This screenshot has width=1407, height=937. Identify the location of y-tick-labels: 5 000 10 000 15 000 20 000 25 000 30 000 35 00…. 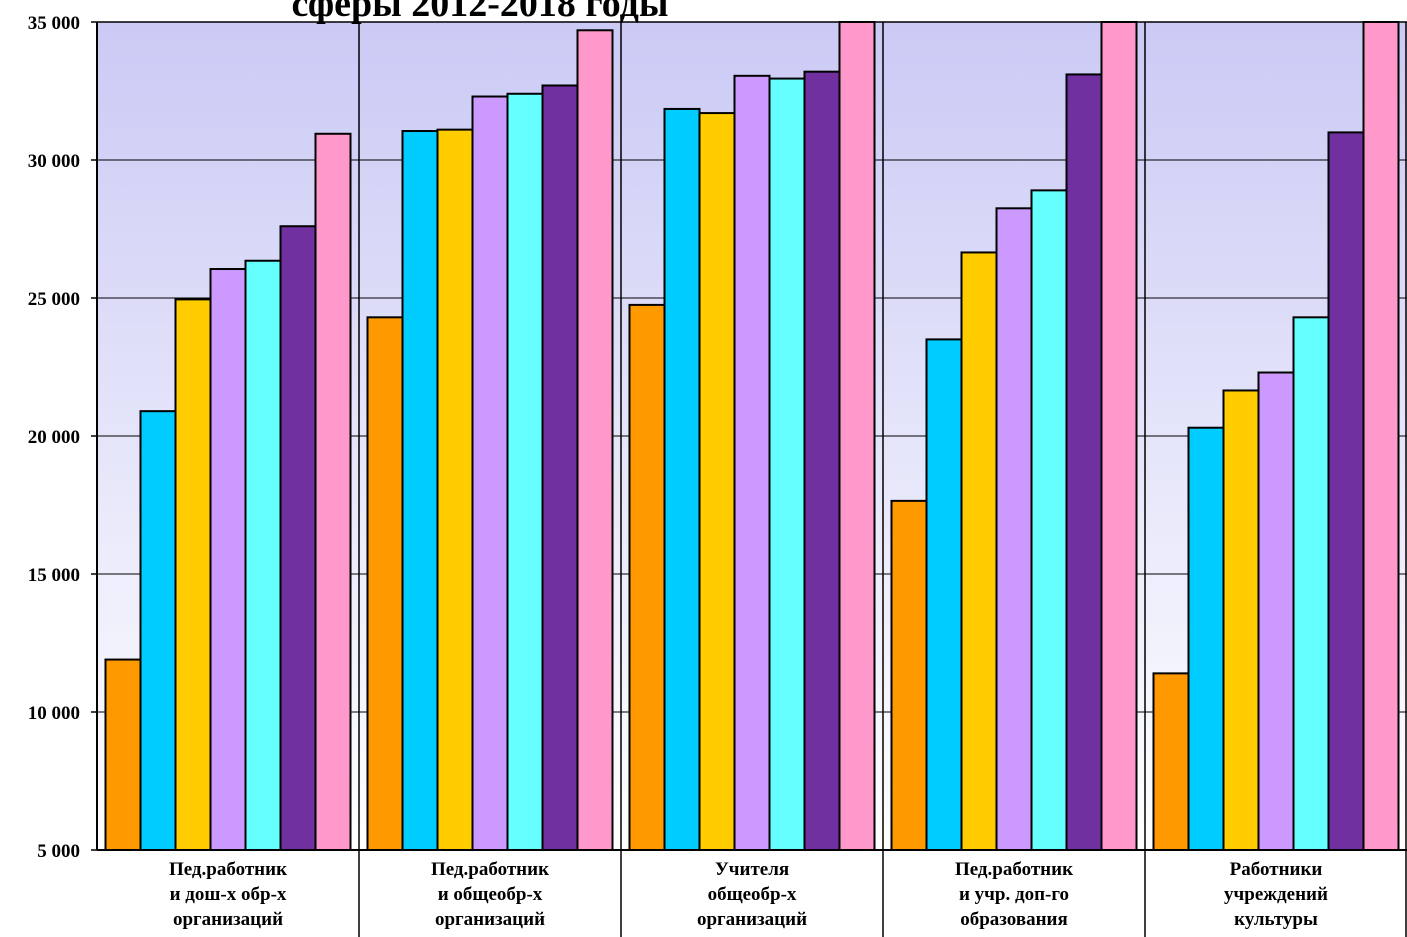
(54, 437).